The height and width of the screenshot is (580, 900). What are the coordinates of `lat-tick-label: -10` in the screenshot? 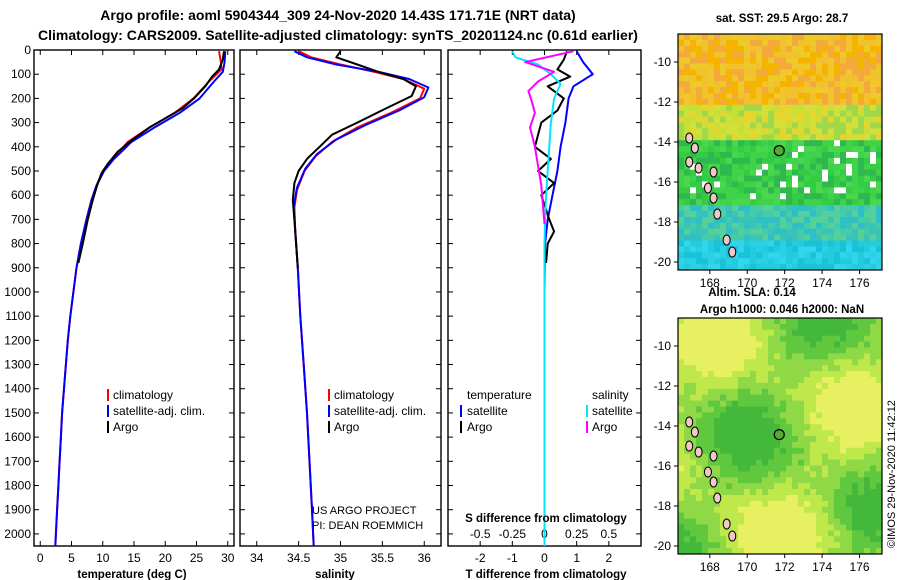 It's located at (663, 346).